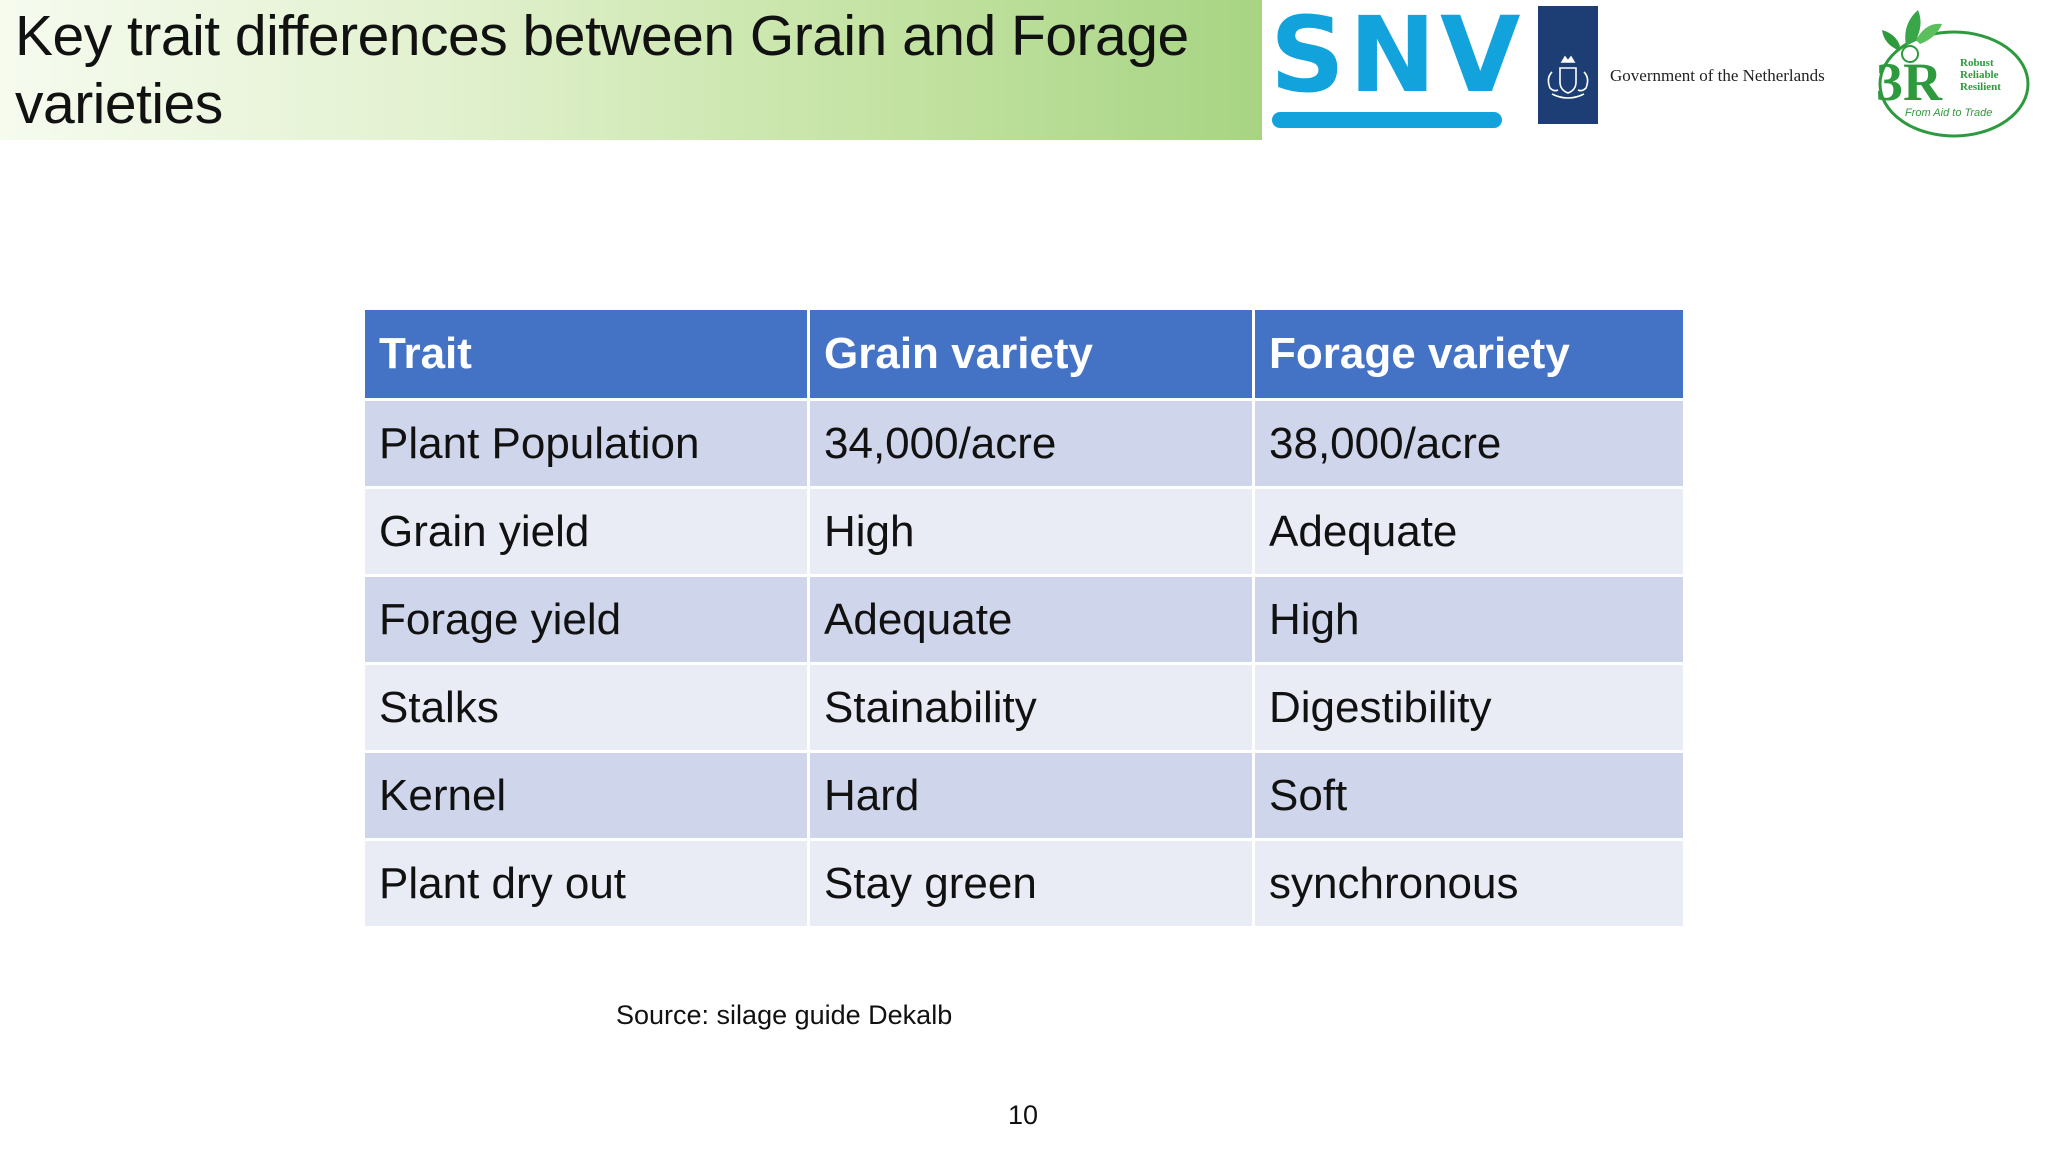  Describe the element at coordinates (586, 795) in the screenshot. I see `trait-cell: Kernel` at that location.